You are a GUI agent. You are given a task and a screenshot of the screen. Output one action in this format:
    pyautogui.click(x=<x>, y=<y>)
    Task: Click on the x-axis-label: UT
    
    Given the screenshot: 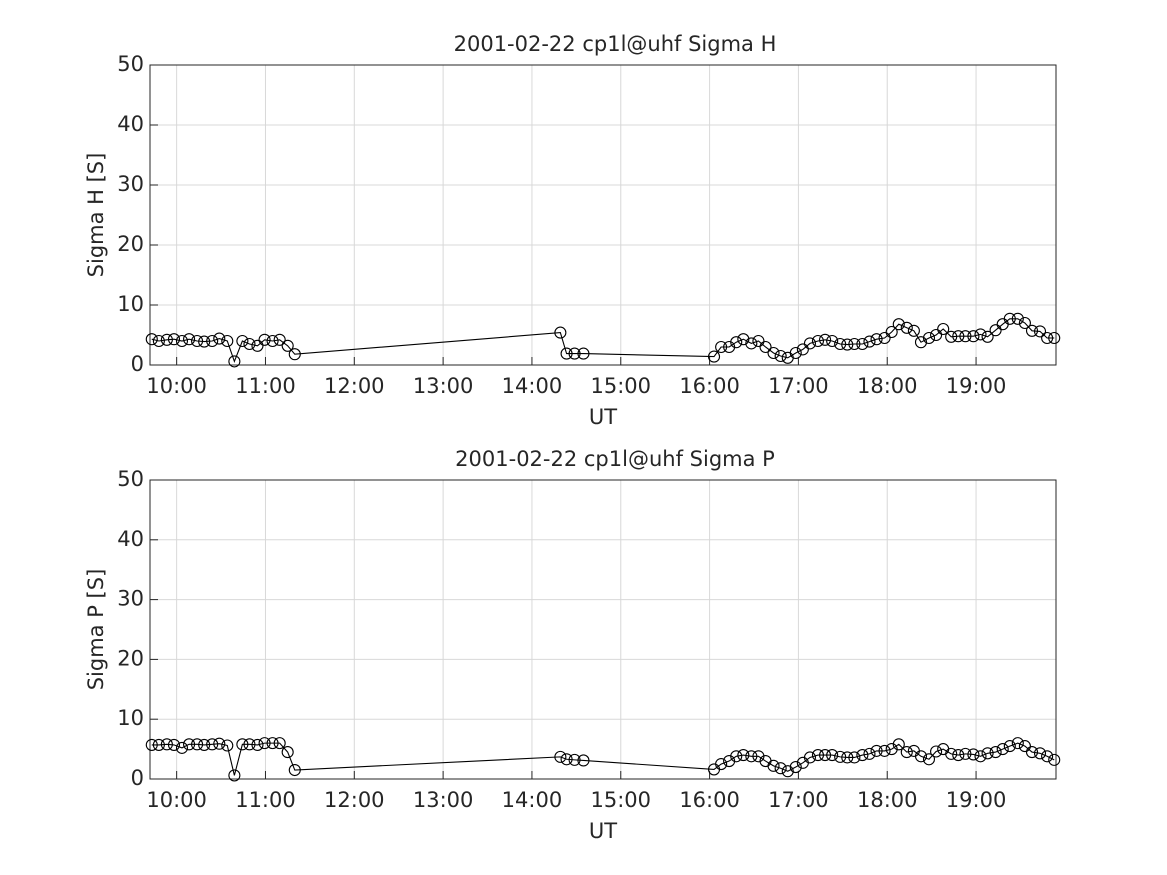 What is the action you would take?
    pyautogui.click(x=603, y=831)
    